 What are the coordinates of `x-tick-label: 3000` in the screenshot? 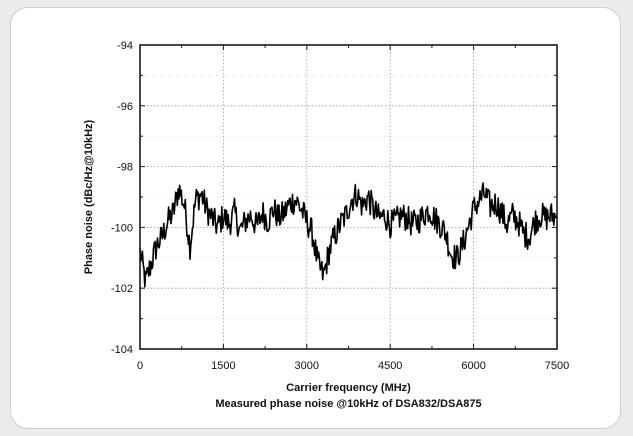 It's located at (307, 366).